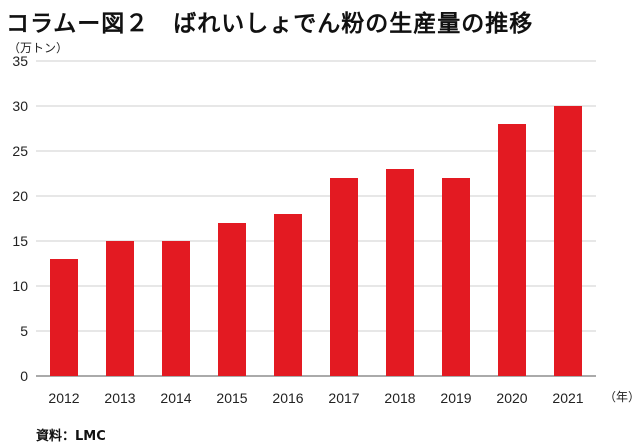  Describe the element at coordinates (20, 61) in the screenshot. I see `y-tick-label: 35` at that location.